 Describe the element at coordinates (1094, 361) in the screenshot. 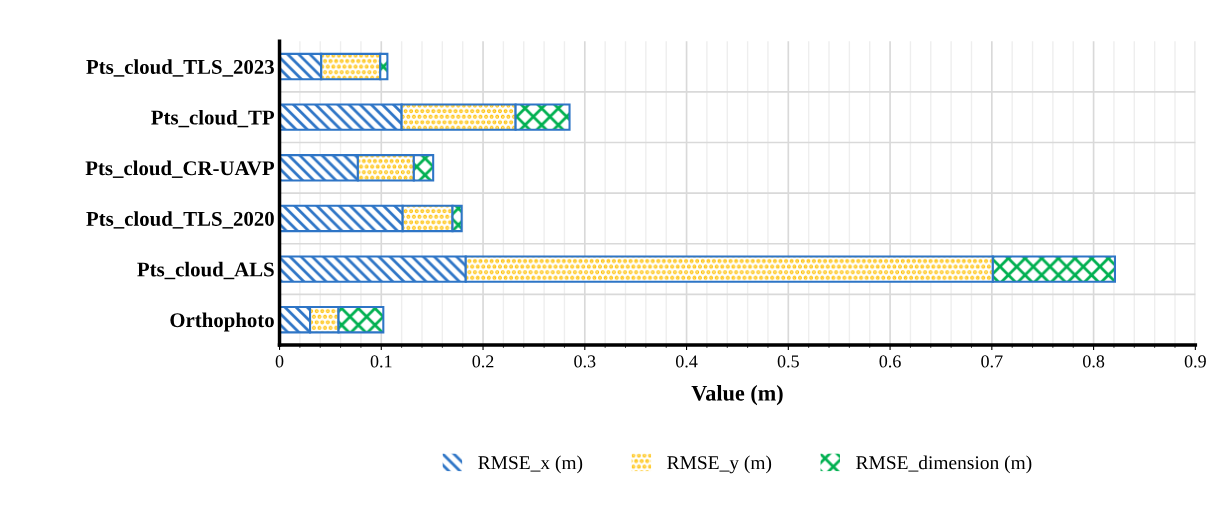

I see `x-tick-label: 0.8` at that location.